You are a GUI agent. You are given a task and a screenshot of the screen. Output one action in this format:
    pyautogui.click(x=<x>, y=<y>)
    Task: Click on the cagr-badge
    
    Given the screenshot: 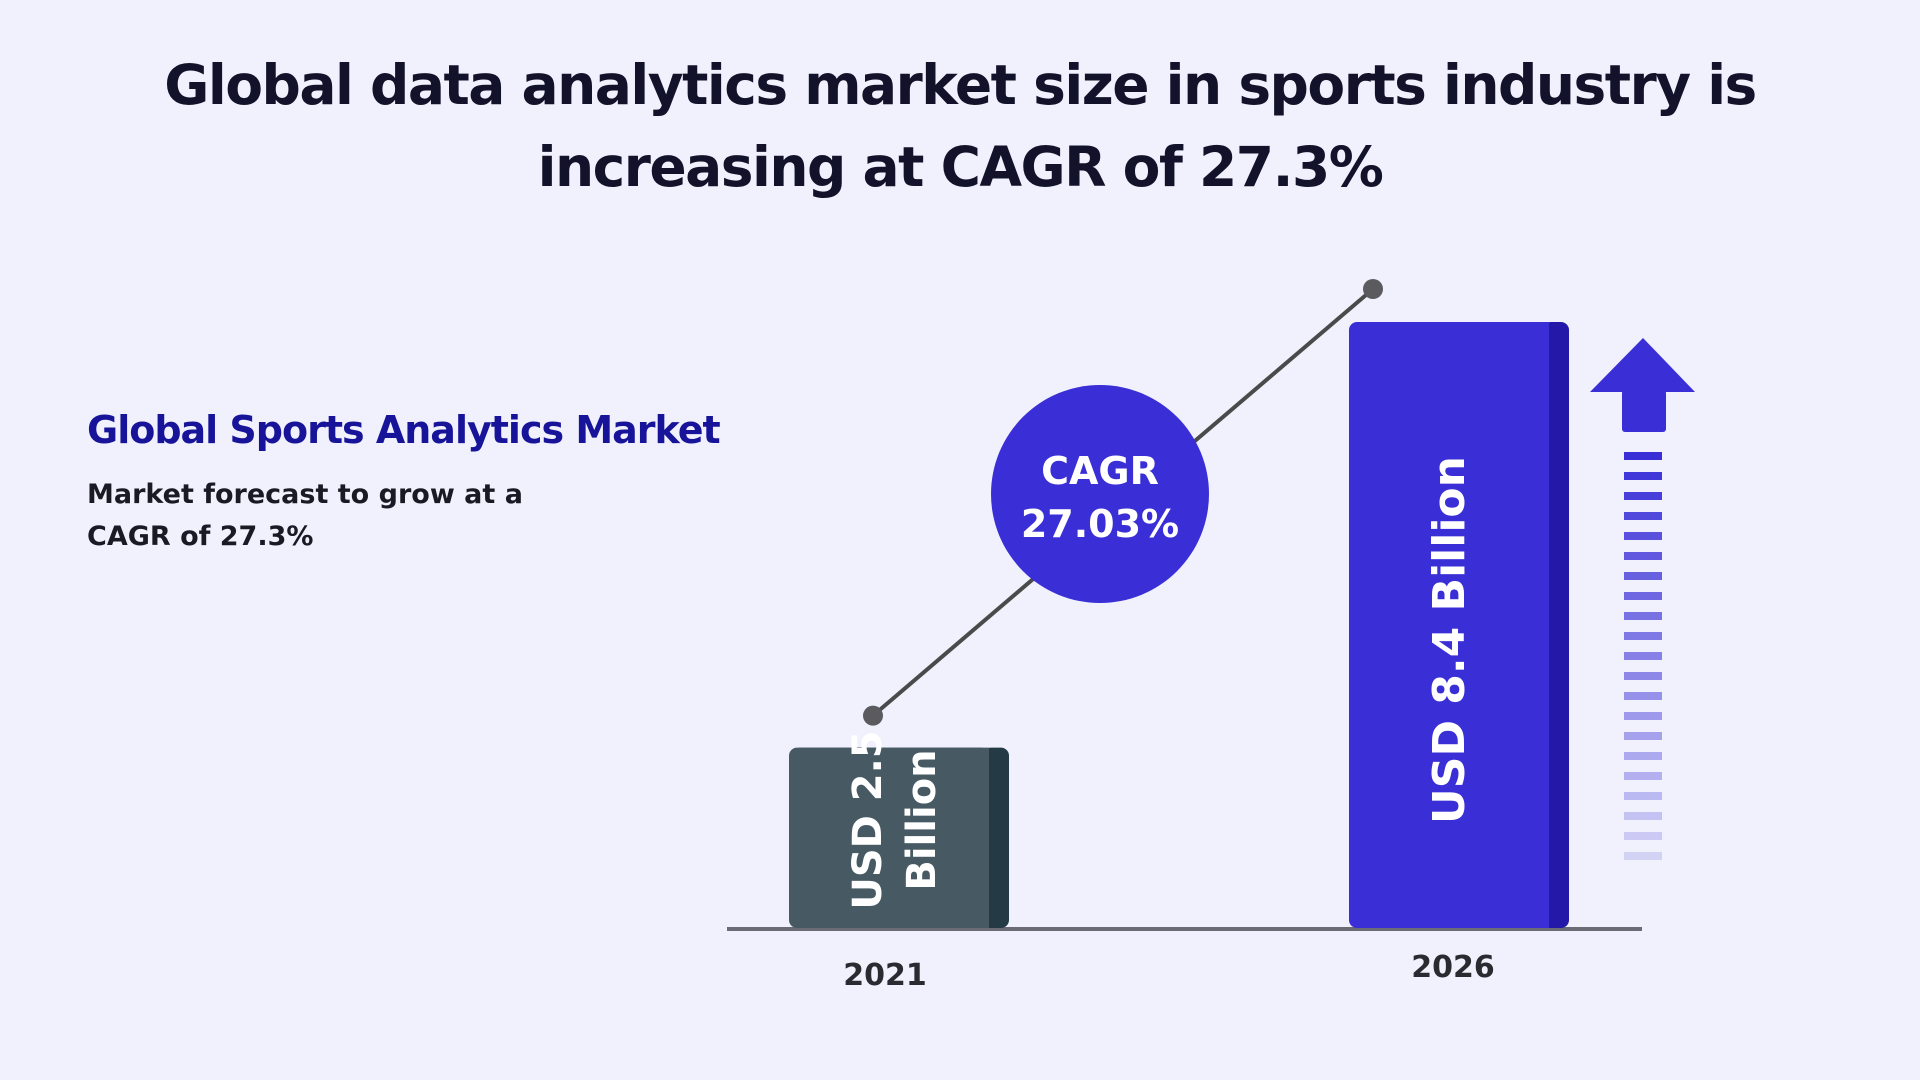 What is the action you would take?
    pyautogui.click(x=1100, y=494)
    